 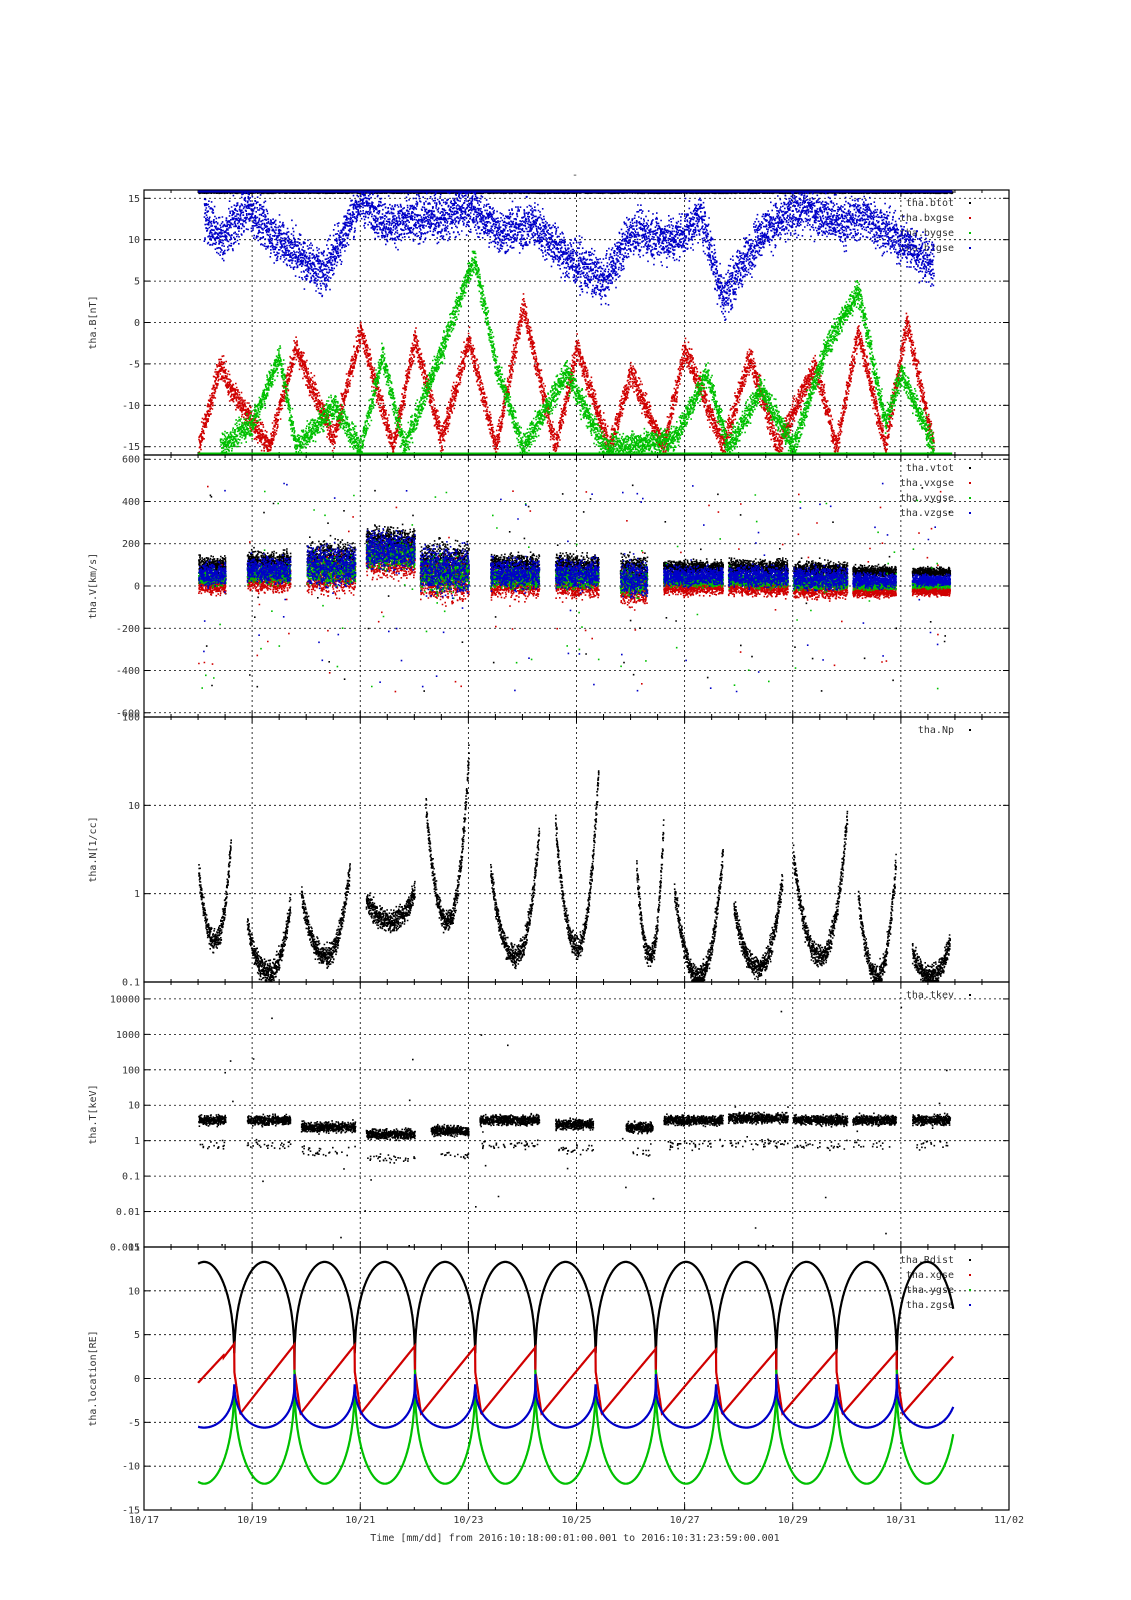 I want to click on panel-4-data, so click(x=575, y=1126).